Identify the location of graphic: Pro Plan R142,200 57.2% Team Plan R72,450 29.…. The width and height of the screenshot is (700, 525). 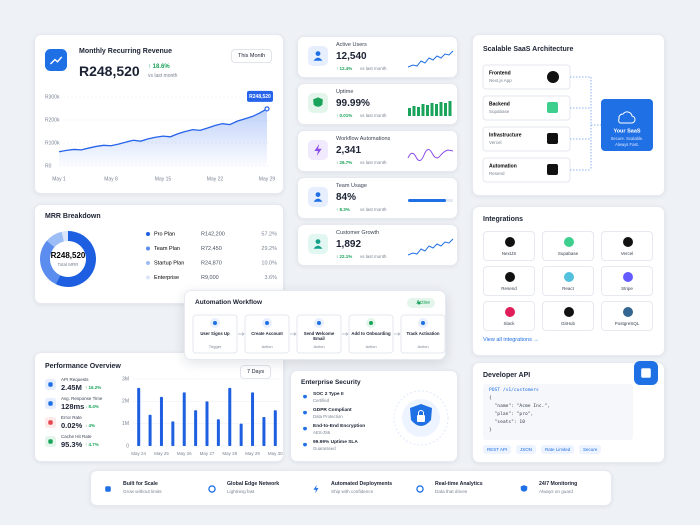
(158, 259).